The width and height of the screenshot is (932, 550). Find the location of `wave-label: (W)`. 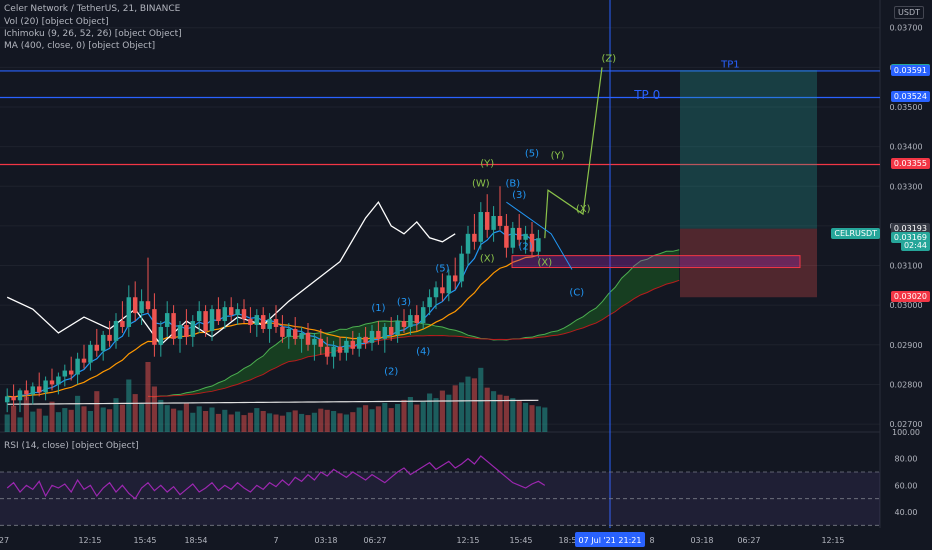

wave-label: (W) is located at coordinates (481, 183).